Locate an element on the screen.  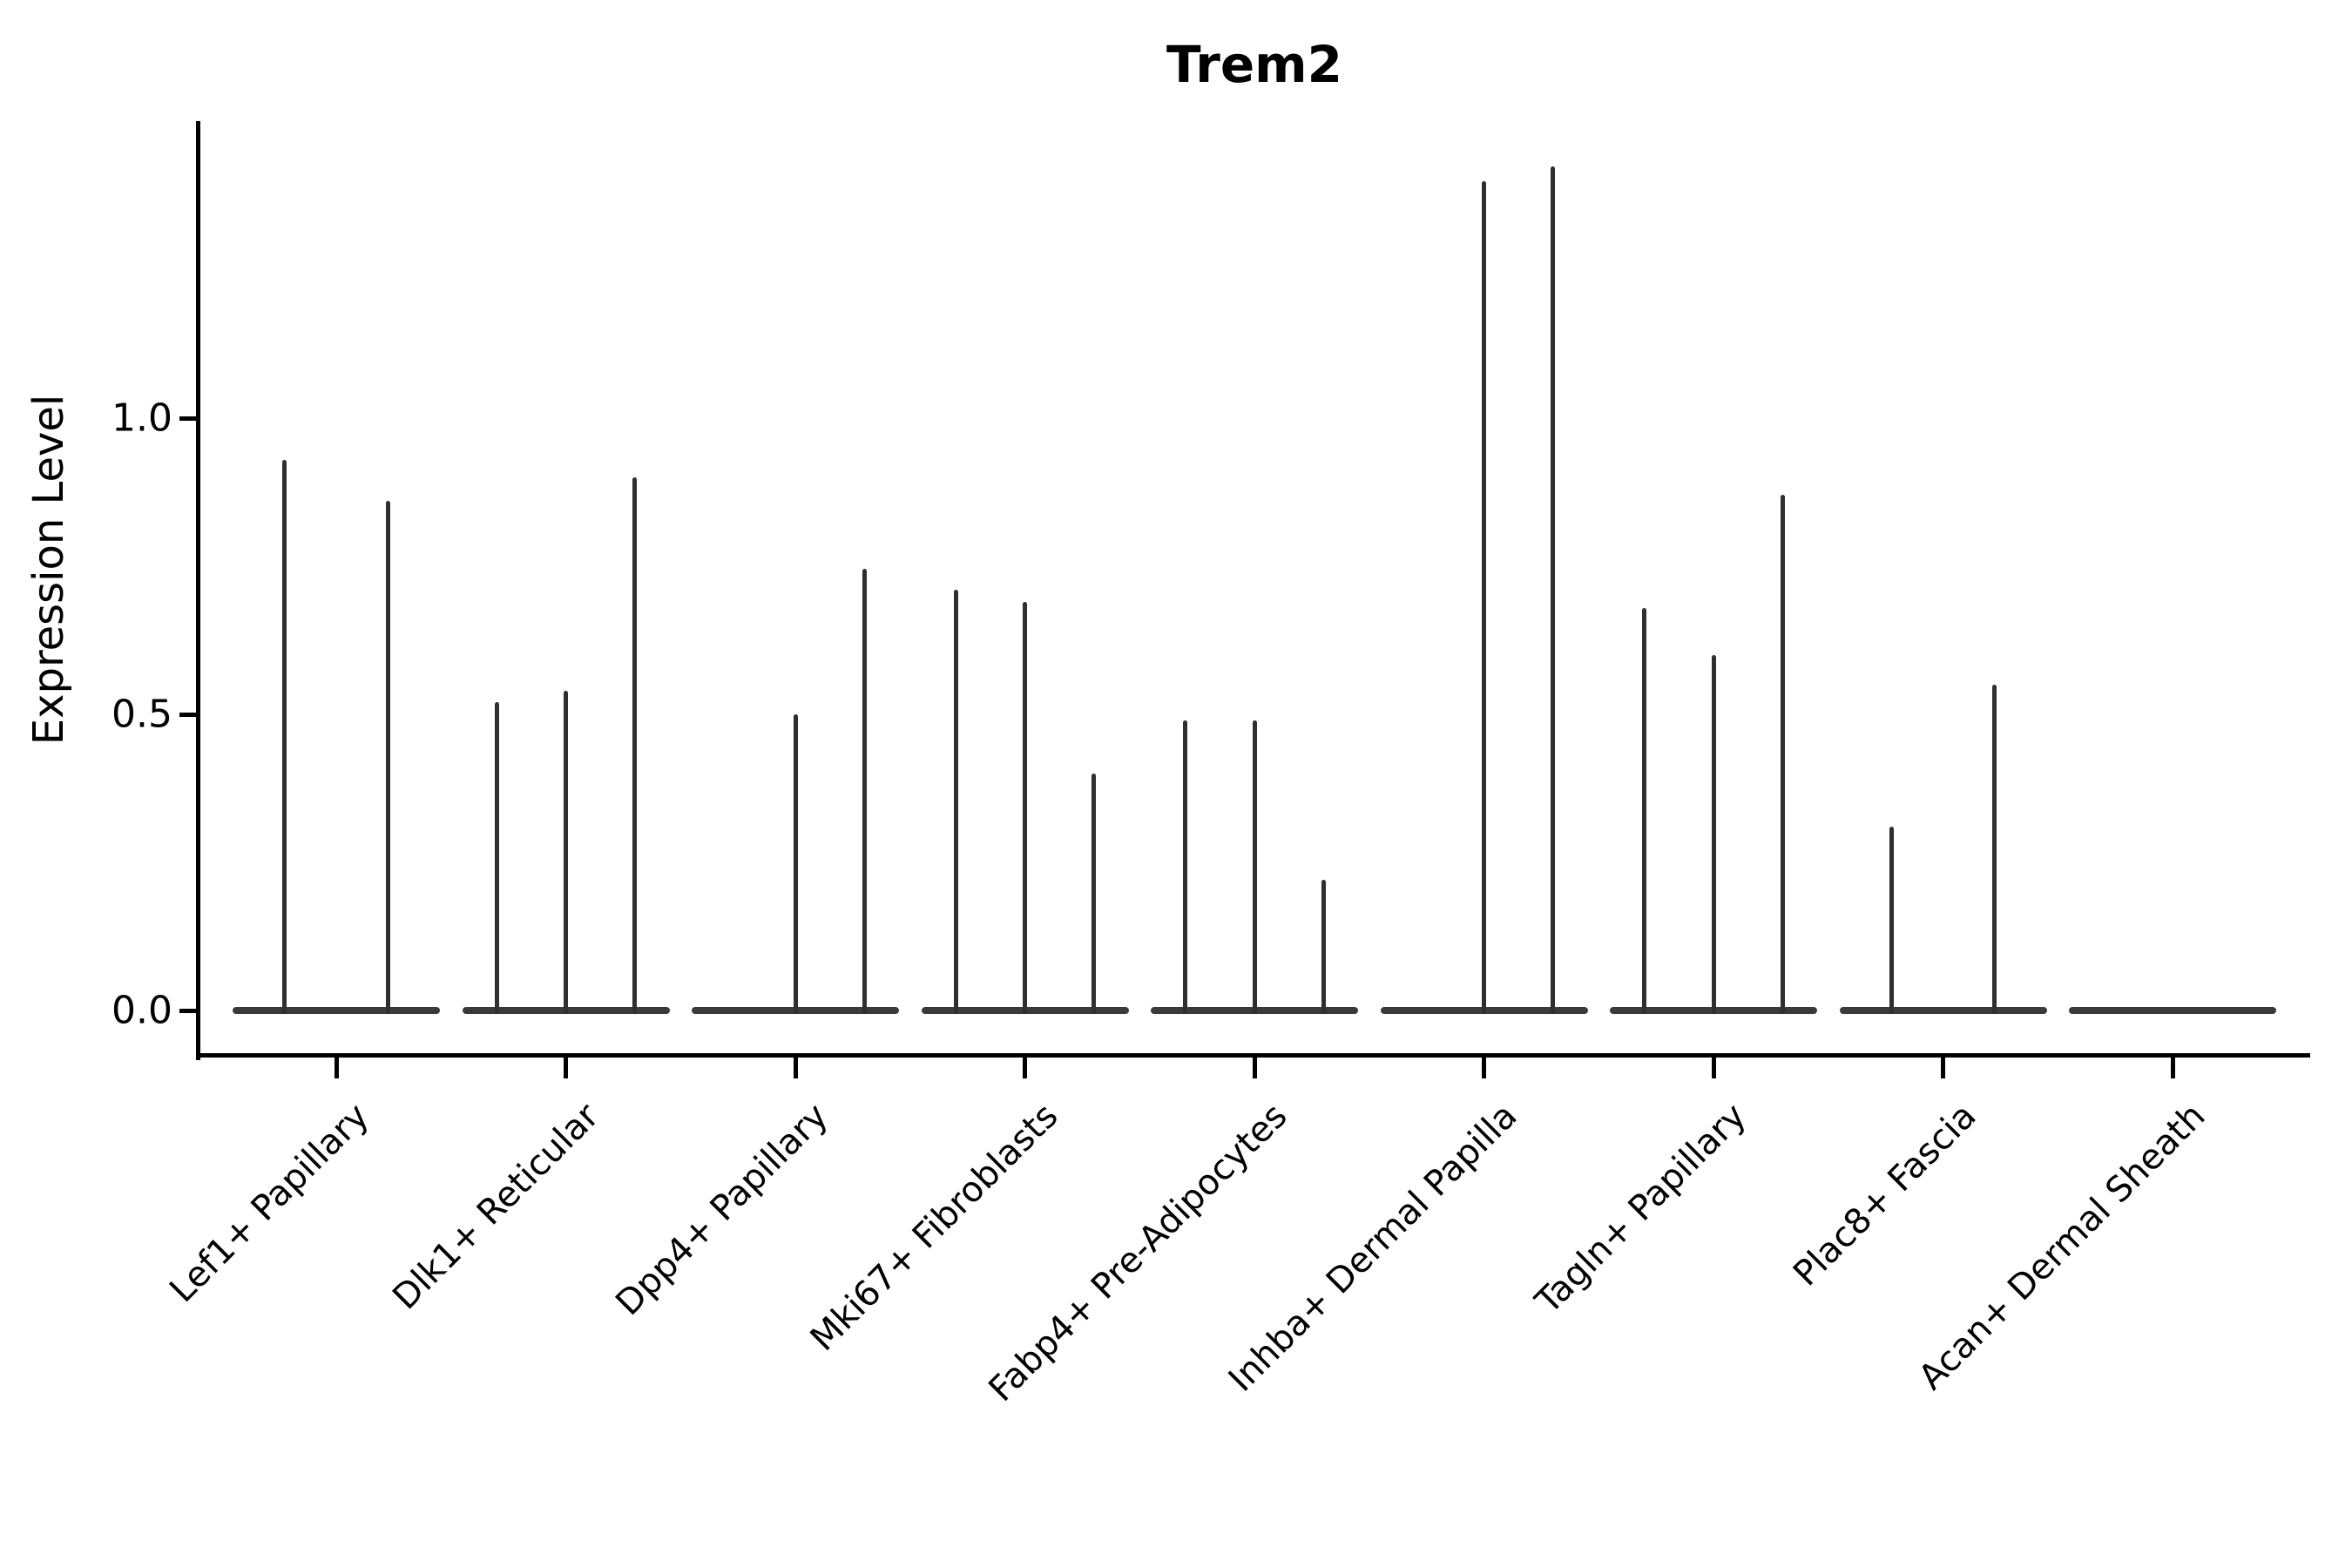
chart-title: Trem2 is located at coordinates (1254, 64).